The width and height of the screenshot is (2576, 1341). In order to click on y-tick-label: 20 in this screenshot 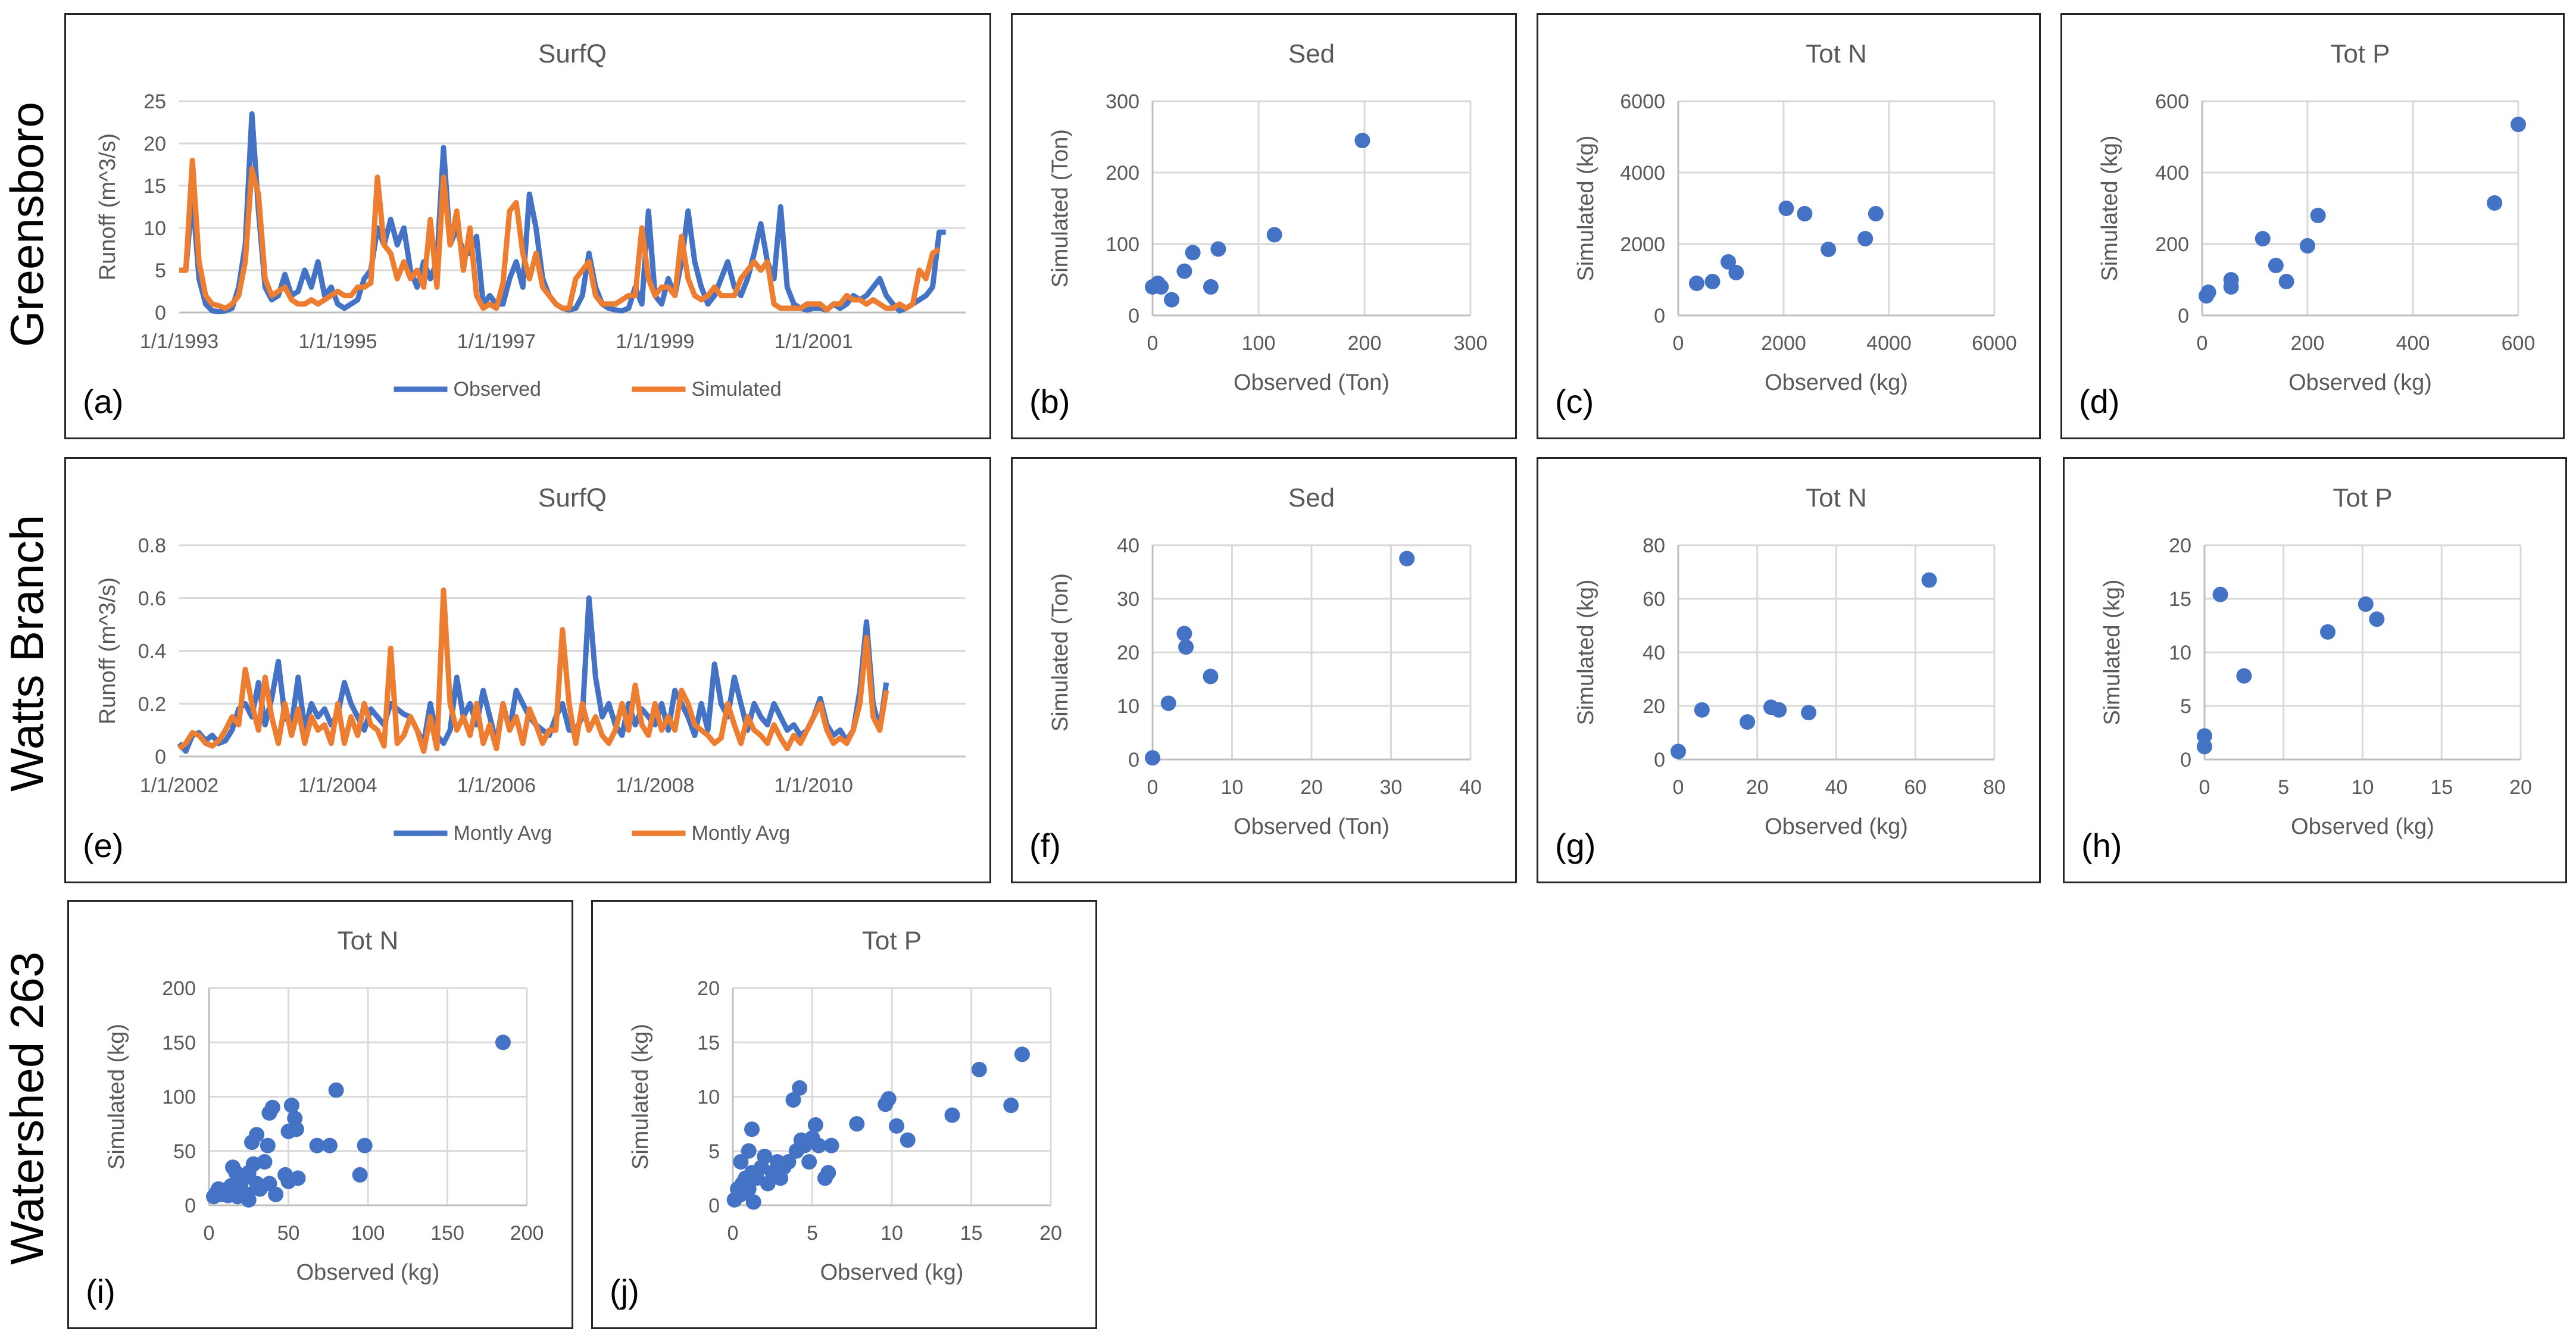, I will do `click(708, 989)`.